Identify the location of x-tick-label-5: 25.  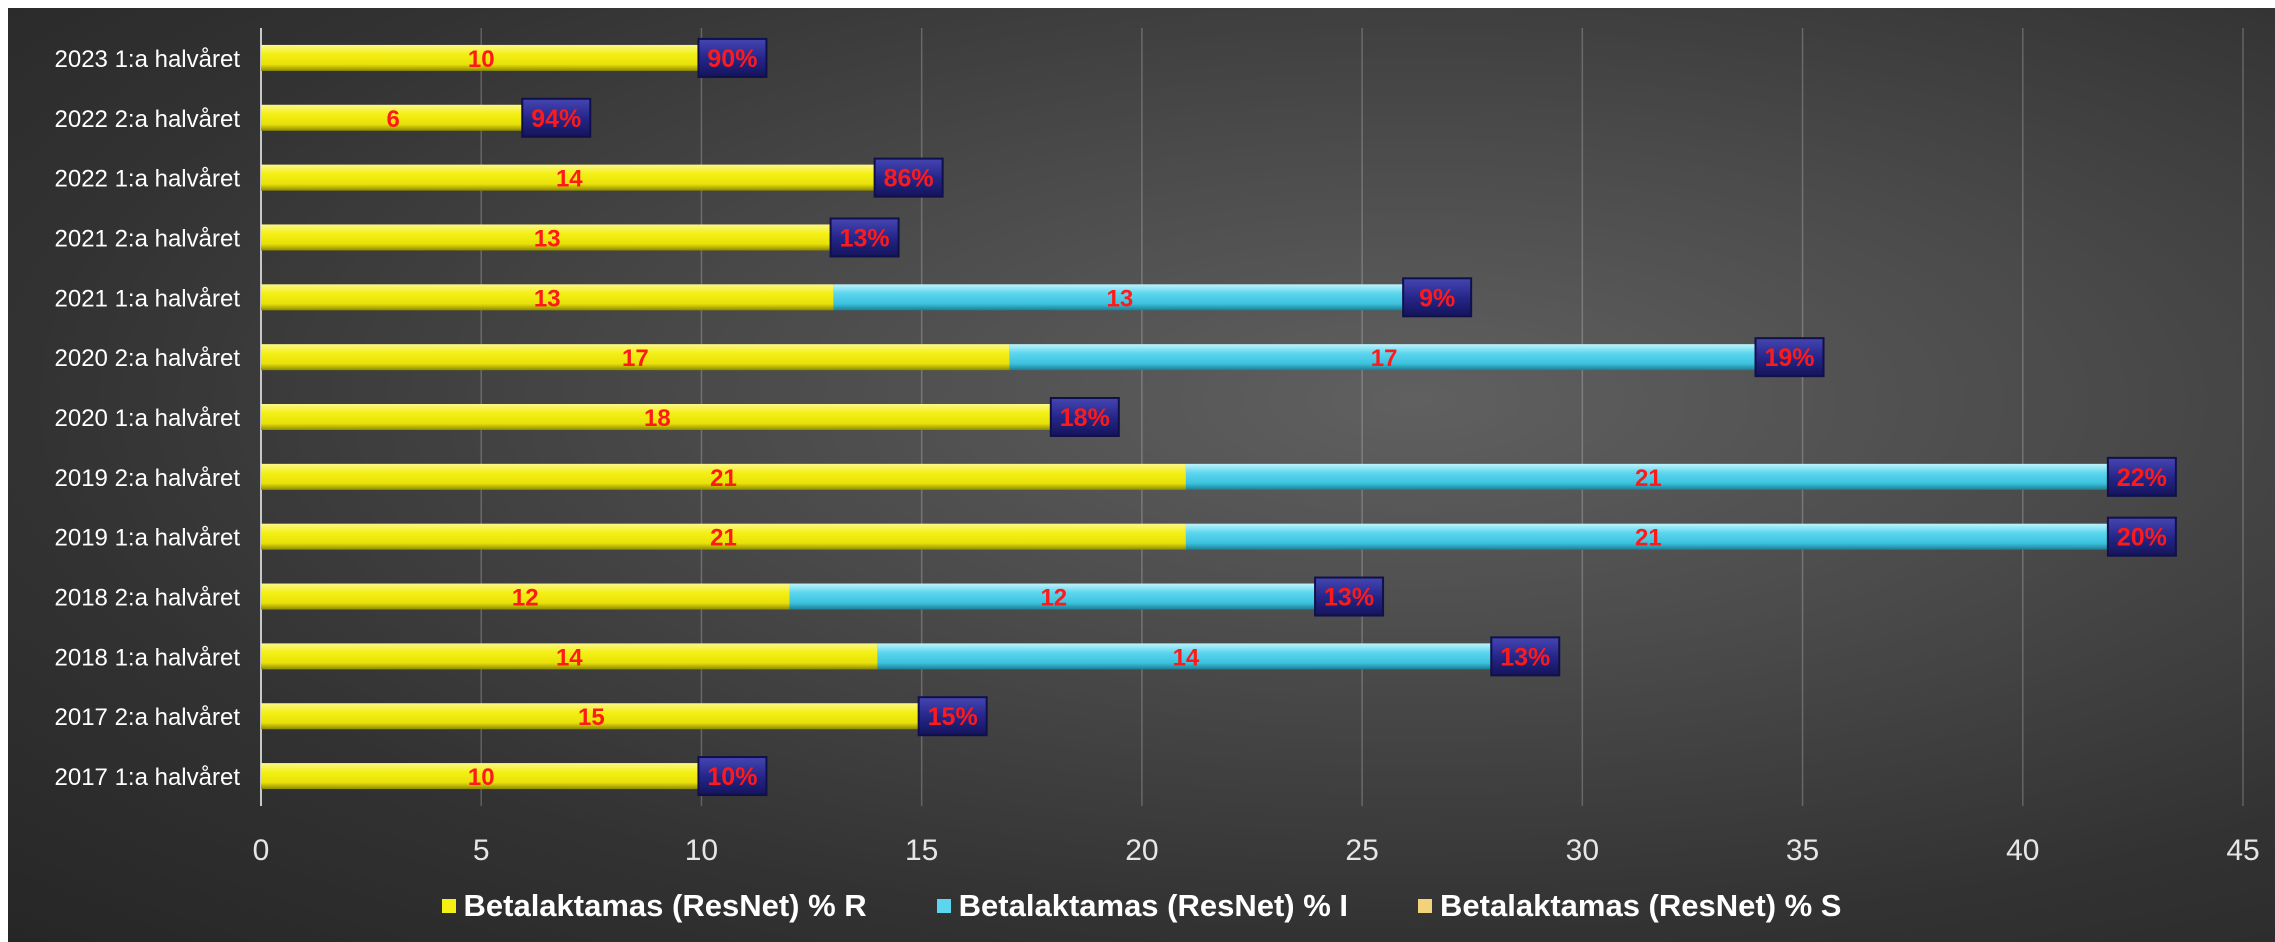
(1361, 850).